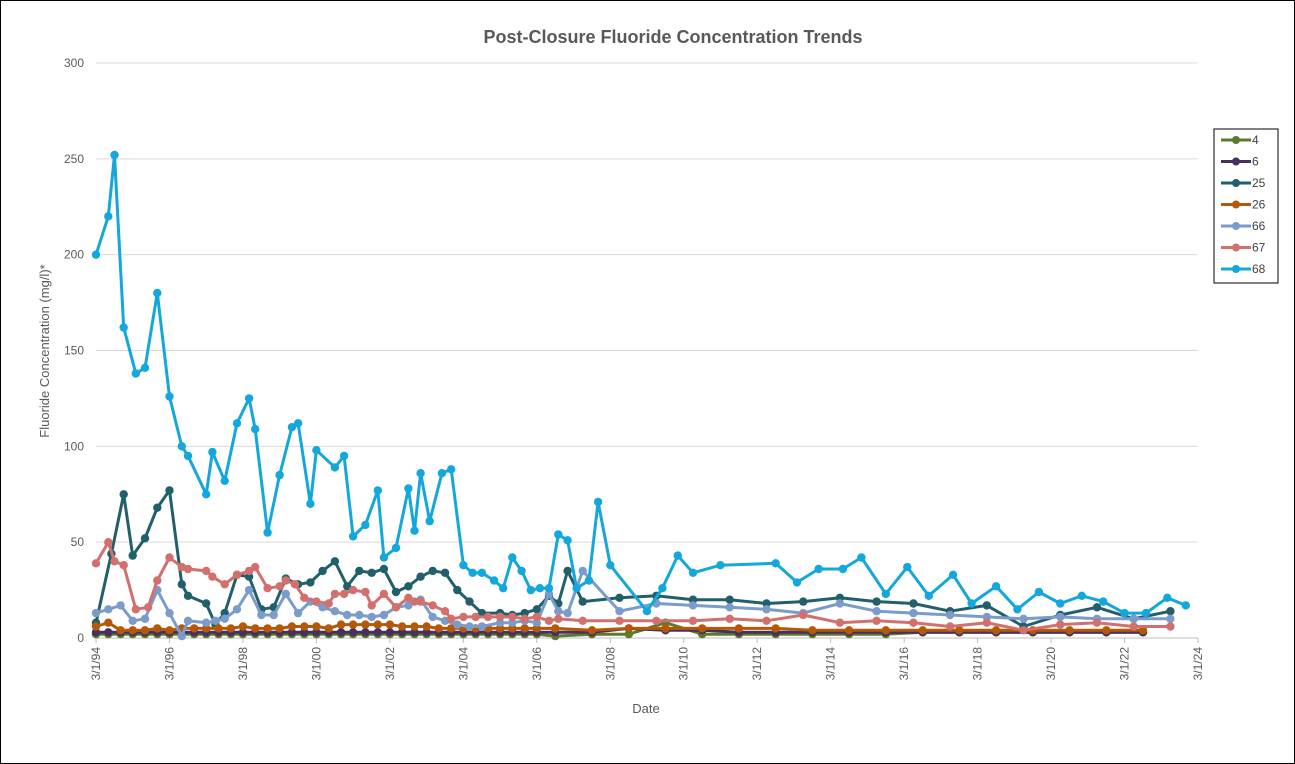  What do you see at coordinates (645, 708) in the screenshot?
I see `x-axis-label: Date` at bounding box center [645, 708].